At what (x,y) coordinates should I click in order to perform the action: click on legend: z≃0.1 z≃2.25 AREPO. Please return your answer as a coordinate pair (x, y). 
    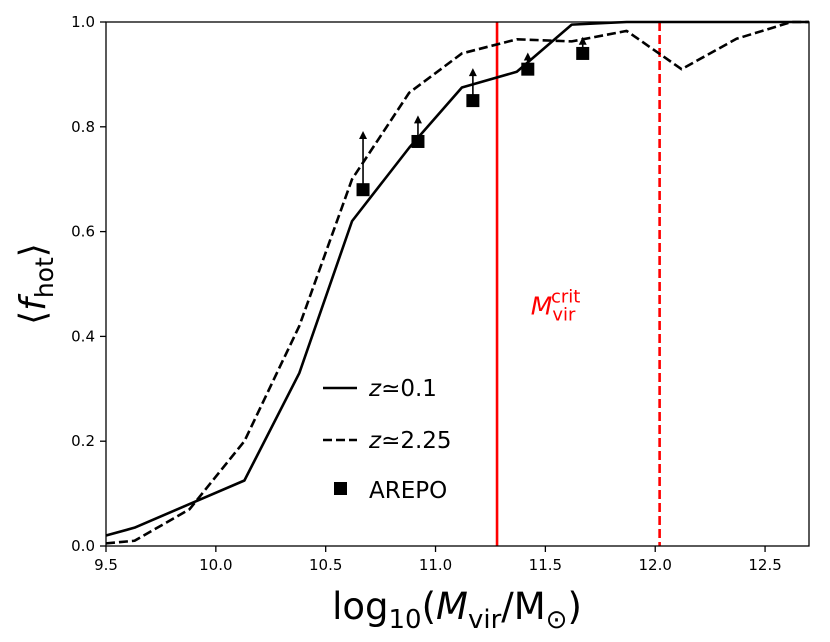
    Looking at the image, I should click on (387, 440).